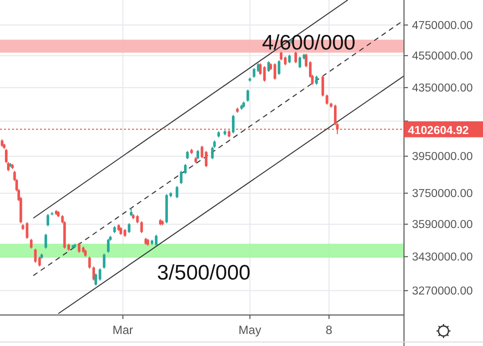  What do you see at coordinates (442, 157) in the screenshot?
I see `y-tick-label: 3950000.00` at bounding box center [442, 157].